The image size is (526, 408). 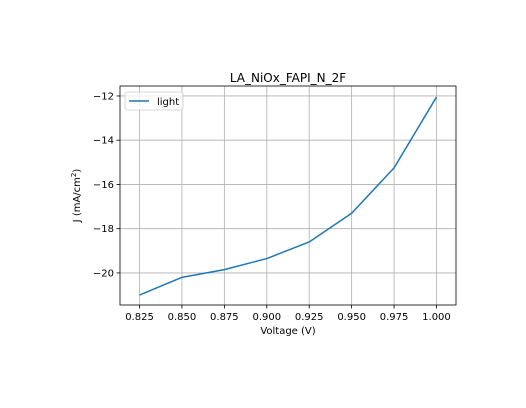 I want to click on y-axis-label-main: J (mA/cm, so click(x=77, y=200).